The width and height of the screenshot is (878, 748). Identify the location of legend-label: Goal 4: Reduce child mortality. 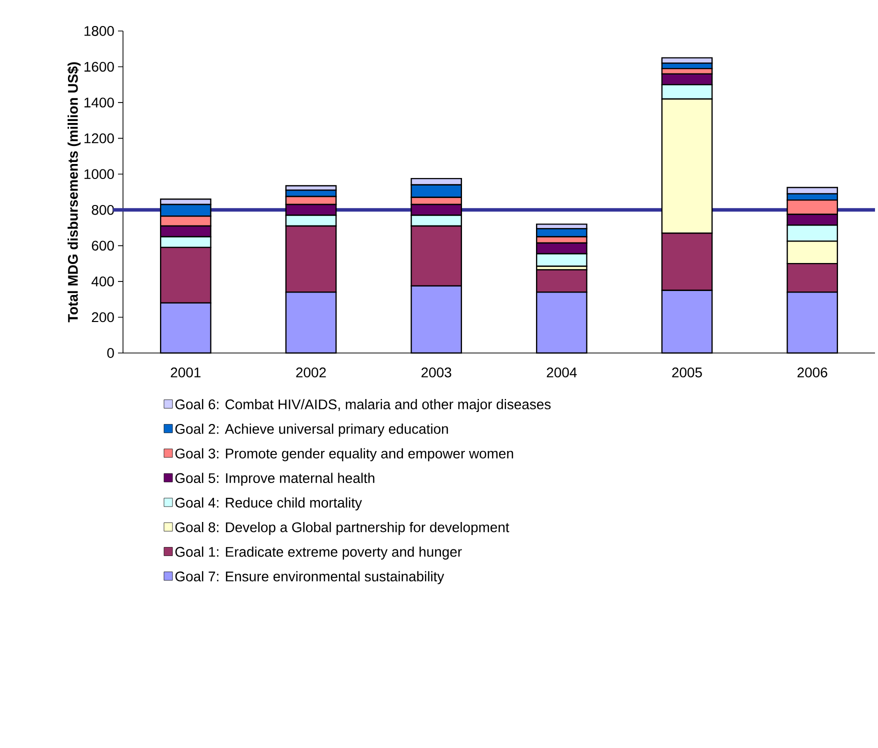
(268, 503).